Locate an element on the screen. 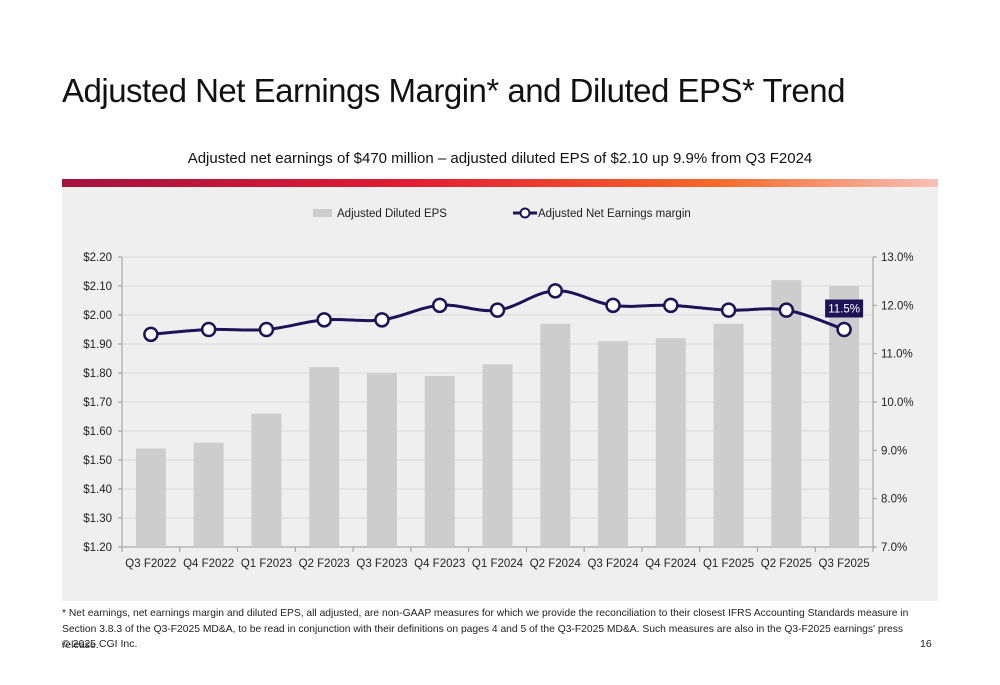 The height and width of the screenshot is (685, 1000). legend-marker-margin is located at coordinates (525, 213).